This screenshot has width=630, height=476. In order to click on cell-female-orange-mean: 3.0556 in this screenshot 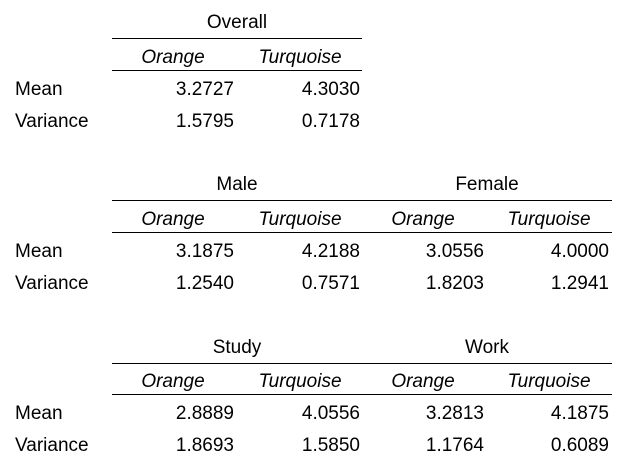, I will do `click(454, 251)`.